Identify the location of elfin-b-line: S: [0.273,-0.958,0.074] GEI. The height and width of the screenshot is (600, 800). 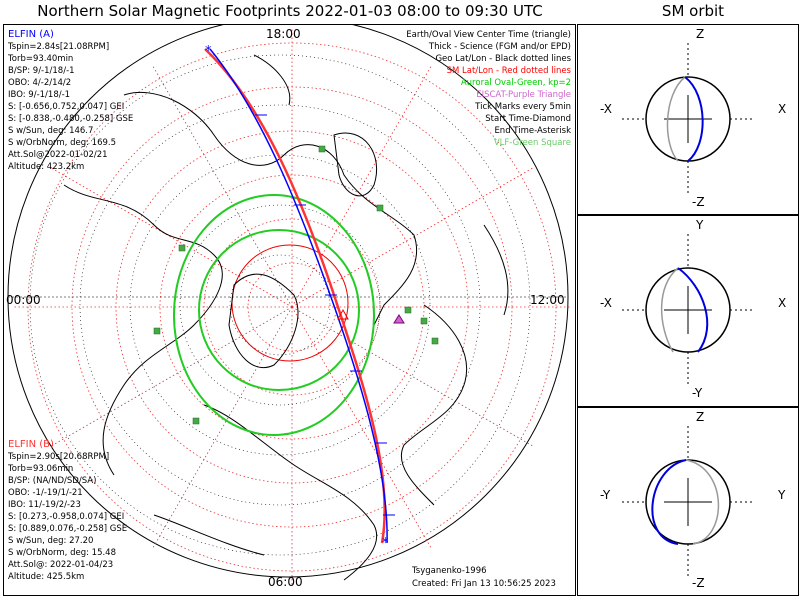
(66, 517).